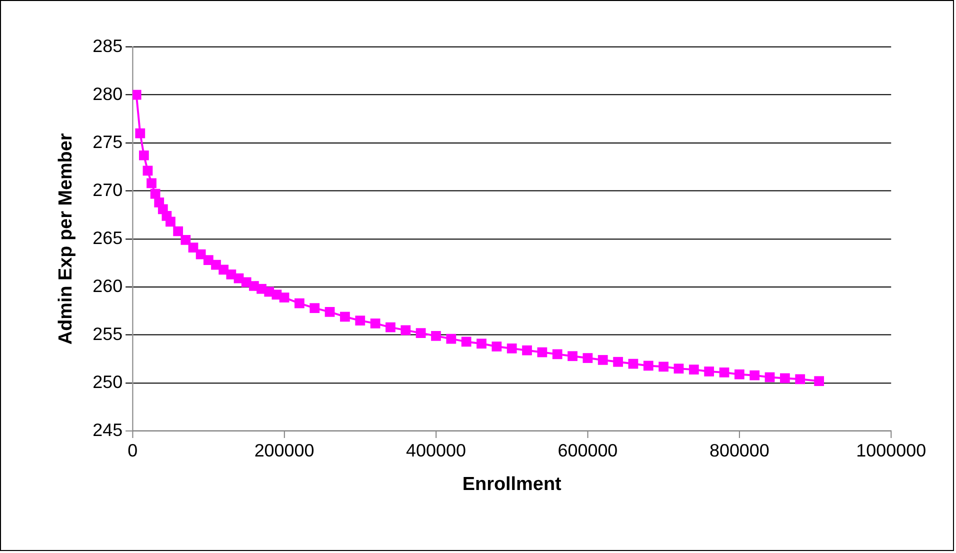 Image resolution: width=956 pixels, height=553 pixels. What do you see at coordinates (107, 238) in the screenshot?
I see `y-tick-label: 265` at bounding box center [107, 238].